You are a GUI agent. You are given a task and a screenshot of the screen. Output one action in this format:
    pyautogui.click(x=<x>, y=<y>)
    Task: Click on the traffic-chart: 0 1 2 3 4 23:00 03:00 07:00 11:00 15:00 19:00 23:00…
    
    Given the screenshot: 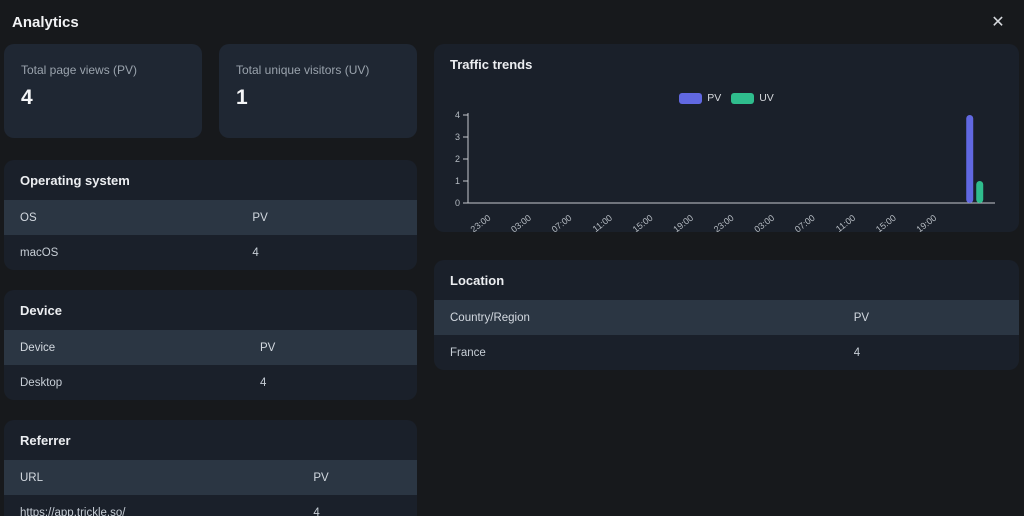 What is the action you would take?
    pyautogui.click(x=727, y=170)
    